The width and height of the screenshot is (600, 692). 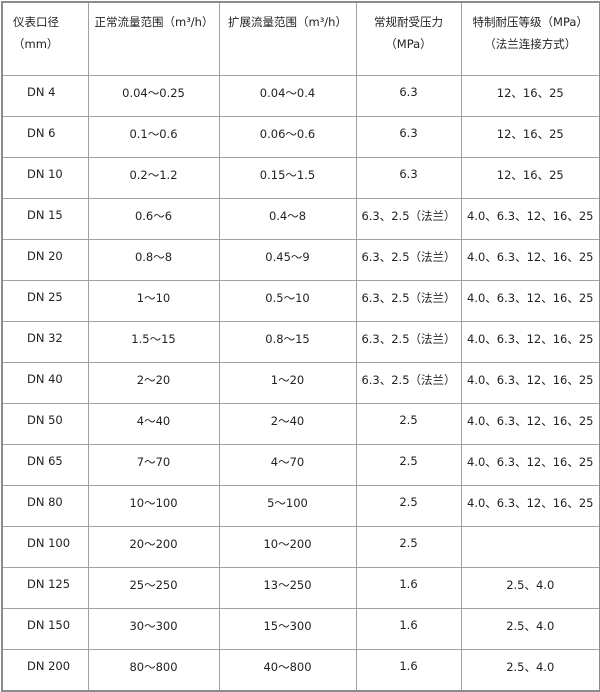 What do you see at coordinates (153, 547) in the screenshot?
I see `cell-normal-flow: 20～200` at bounding box center [153, 547].